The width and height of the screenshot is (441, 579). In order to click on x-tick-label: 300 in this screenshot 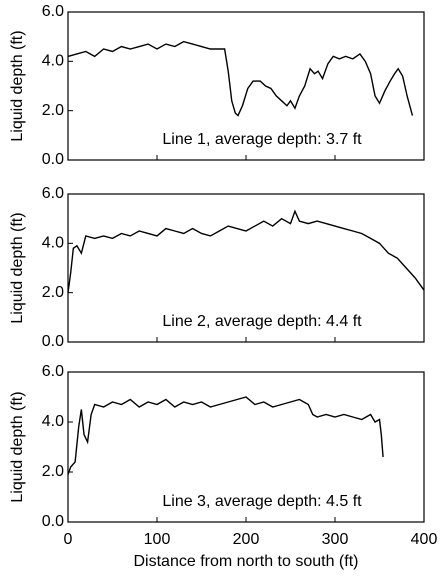, I will do `click(335, 539)`.